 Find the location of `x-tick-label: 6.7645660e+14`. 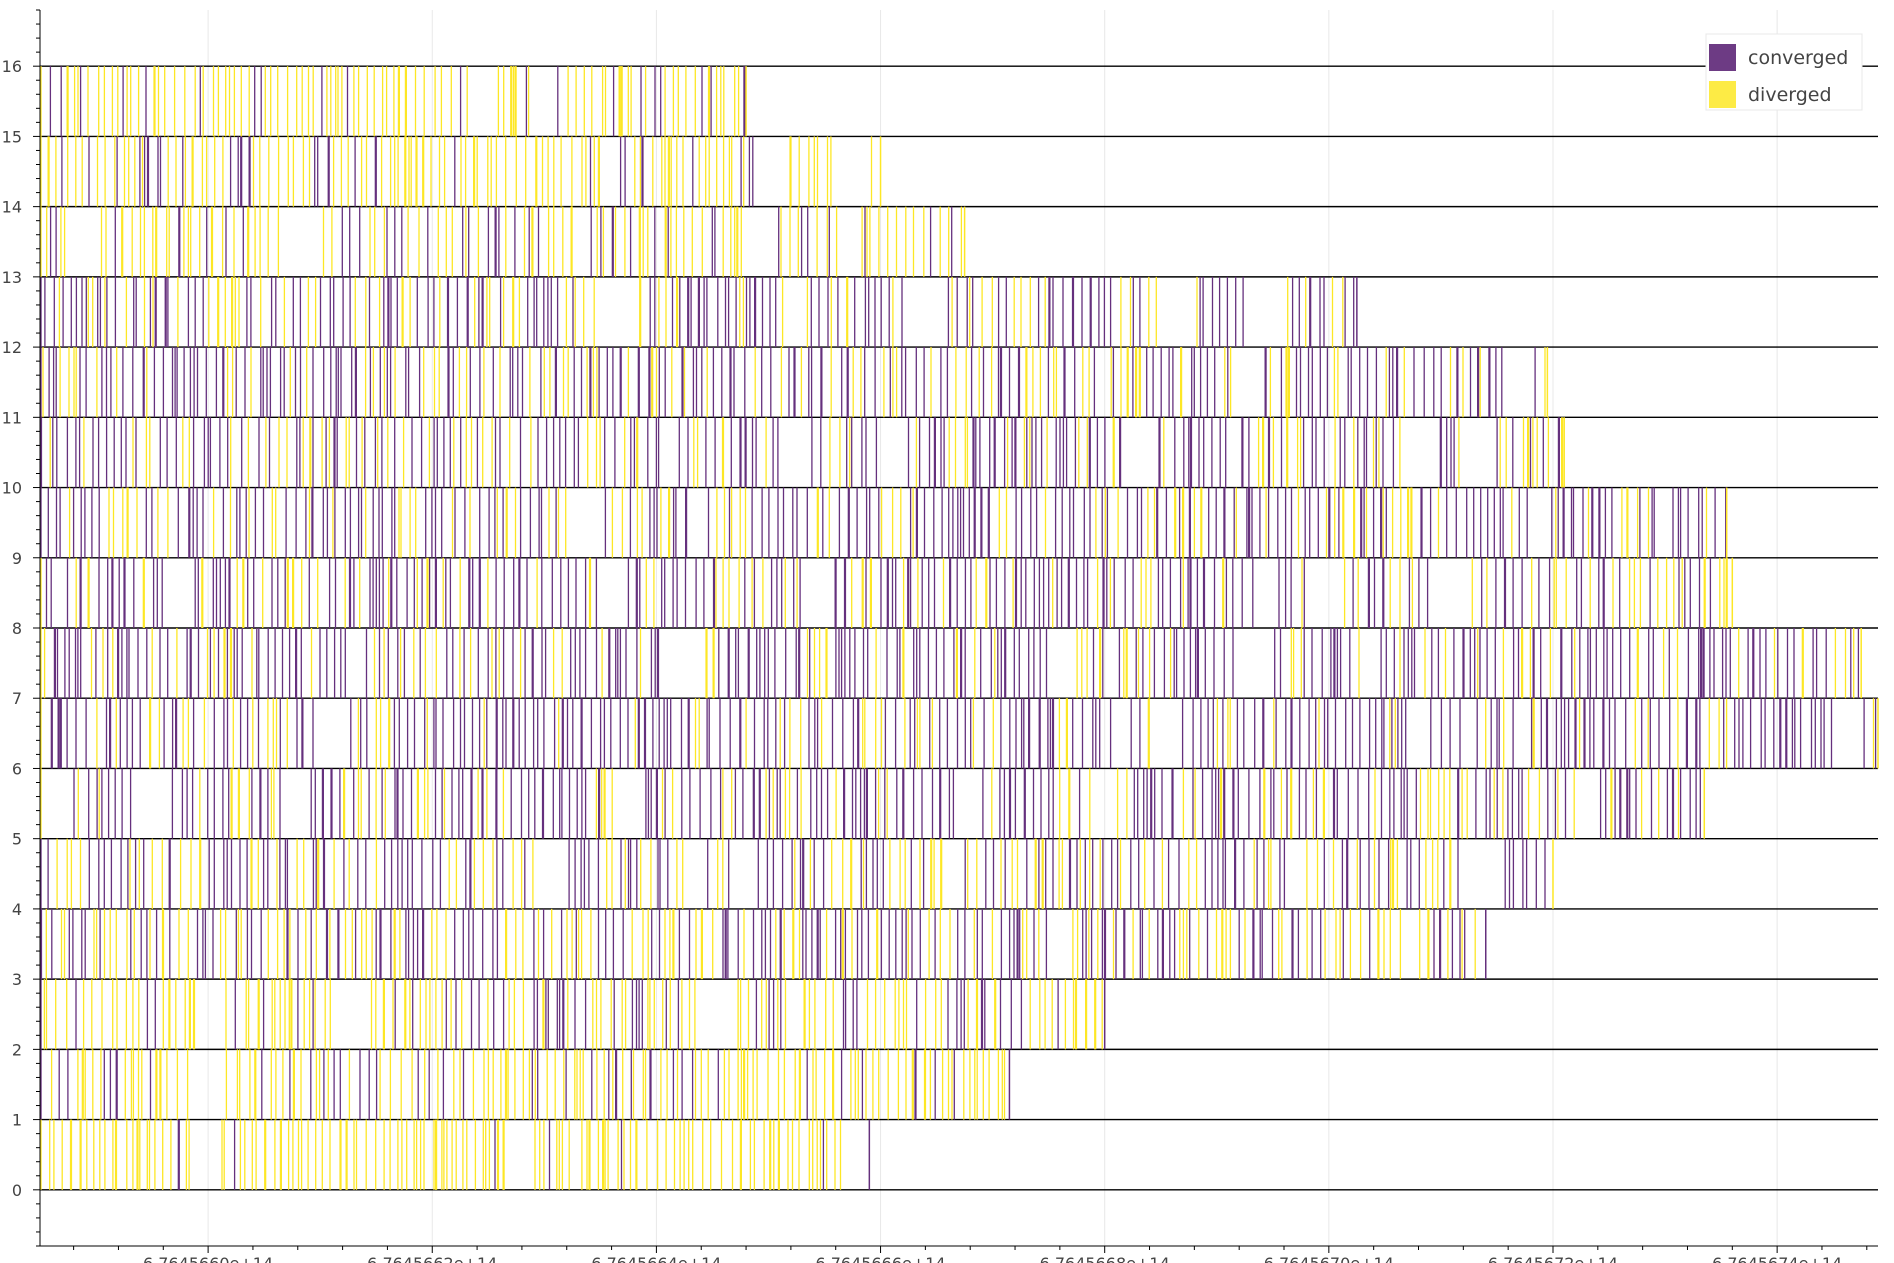

x-tick-label: 6.7645660e+14 is located at coordinates (208, 1258).